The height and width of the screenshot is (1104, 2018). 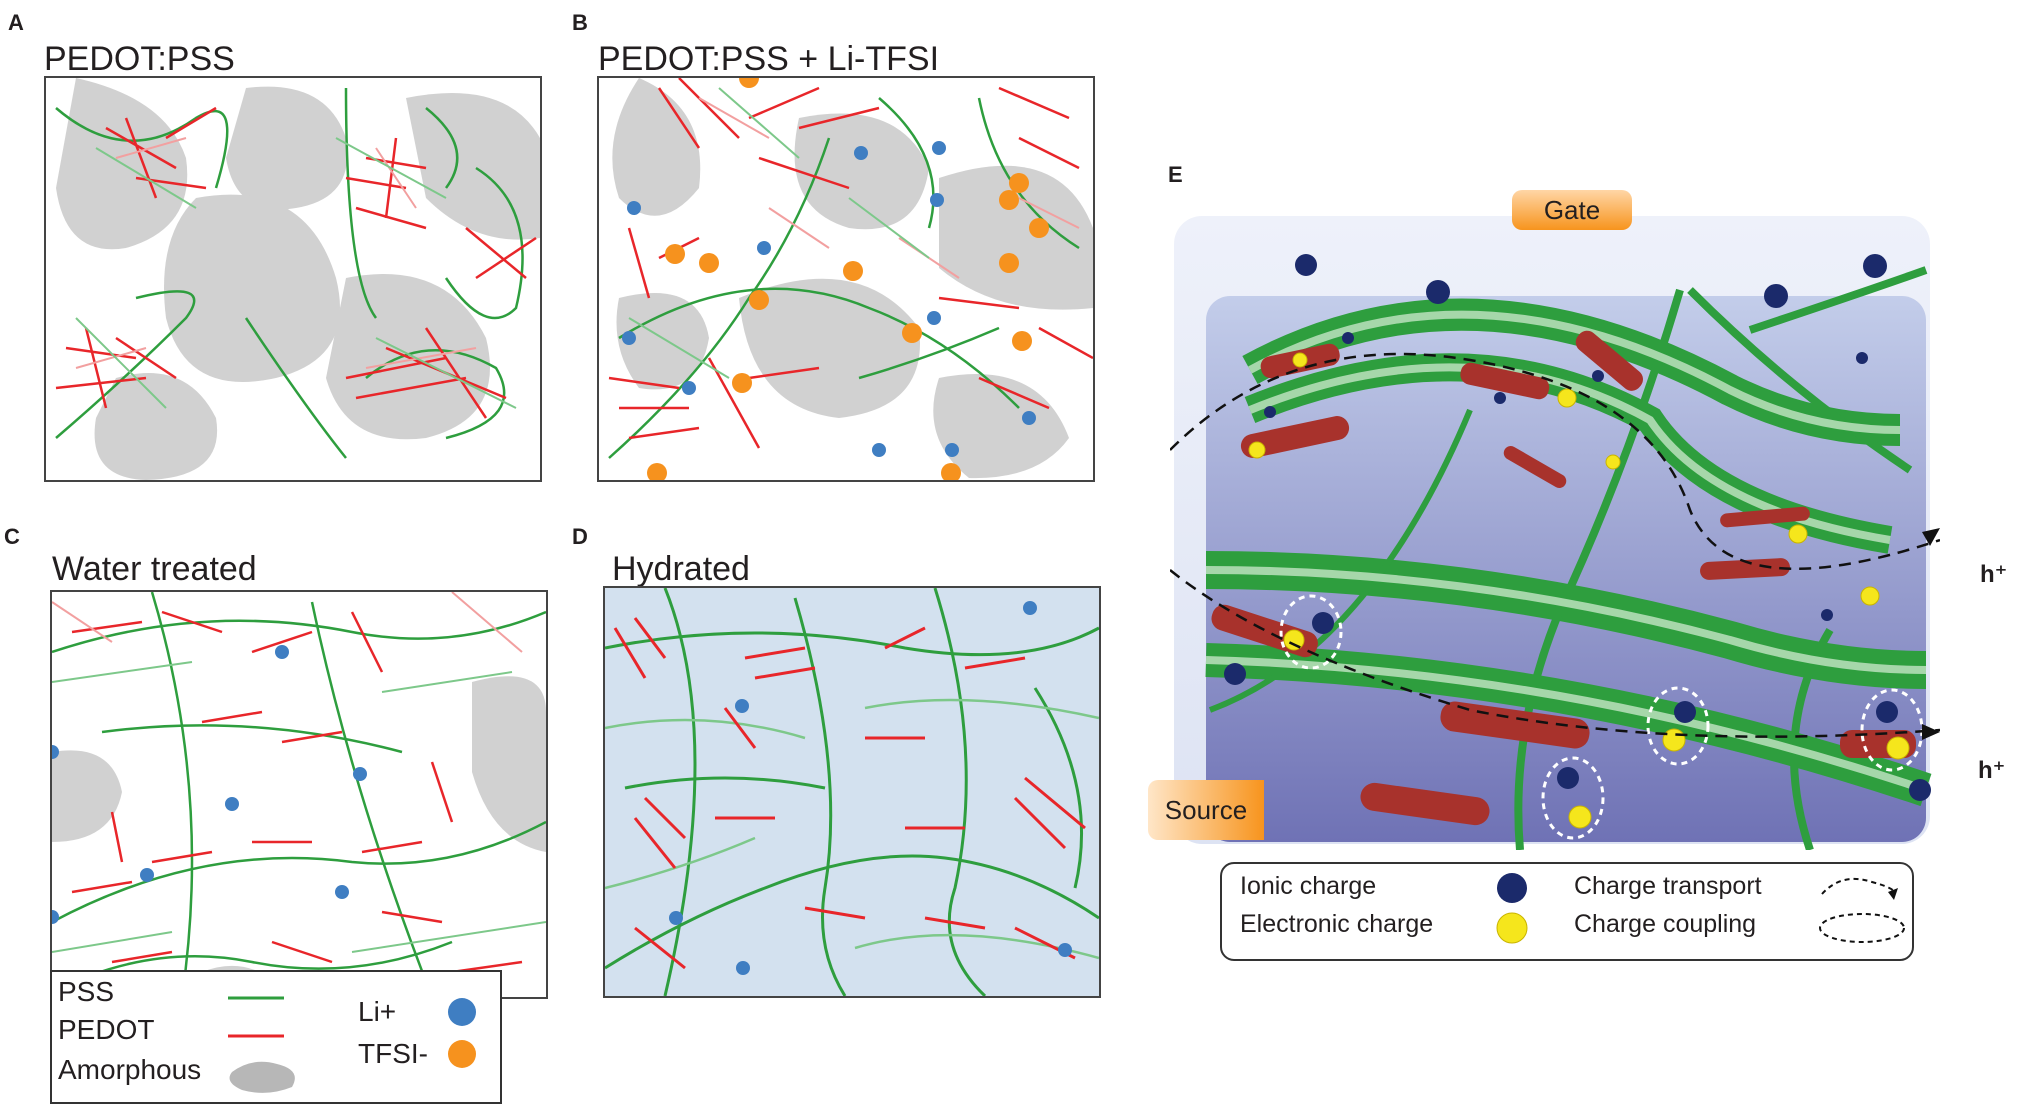 I want to click on amorphous-swatch, so click(x=262, y=1077).